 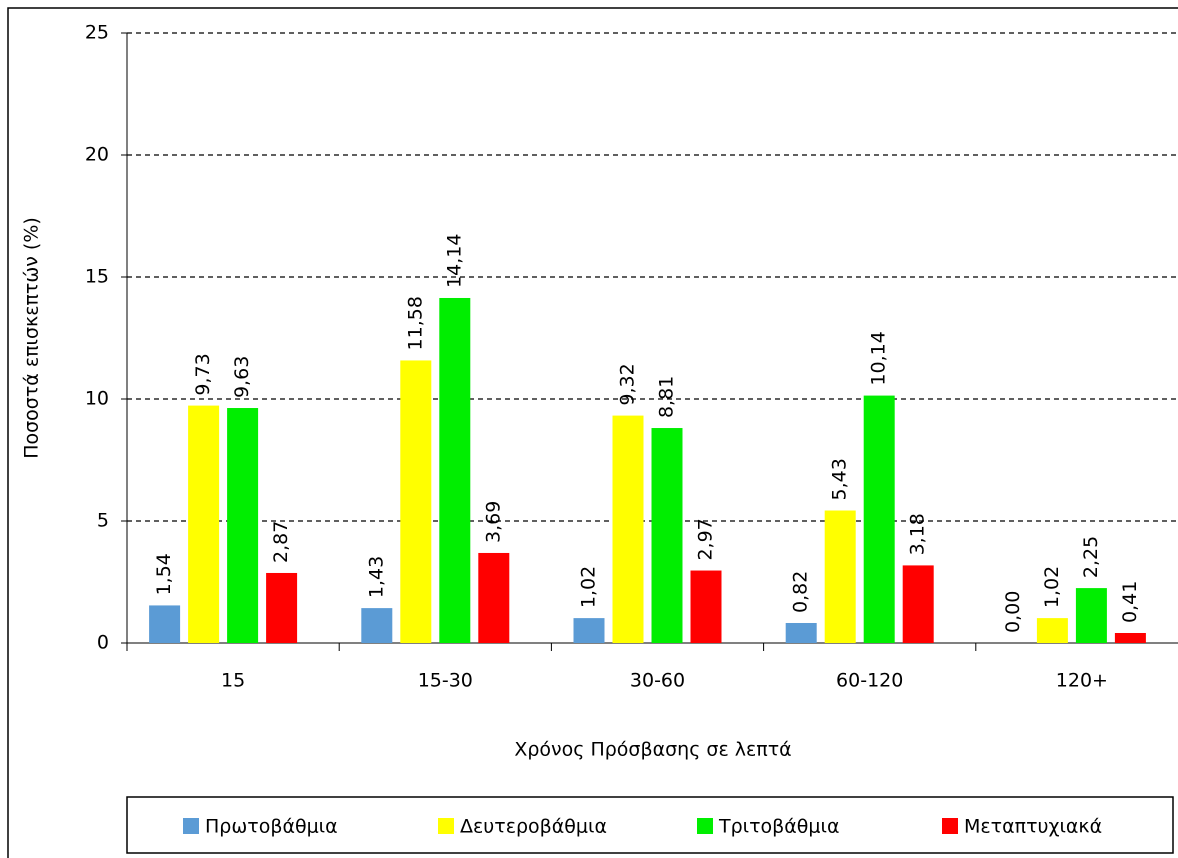 I want to click on legend-label: Δευτεροβάθμια, so click(x=533, y=827).